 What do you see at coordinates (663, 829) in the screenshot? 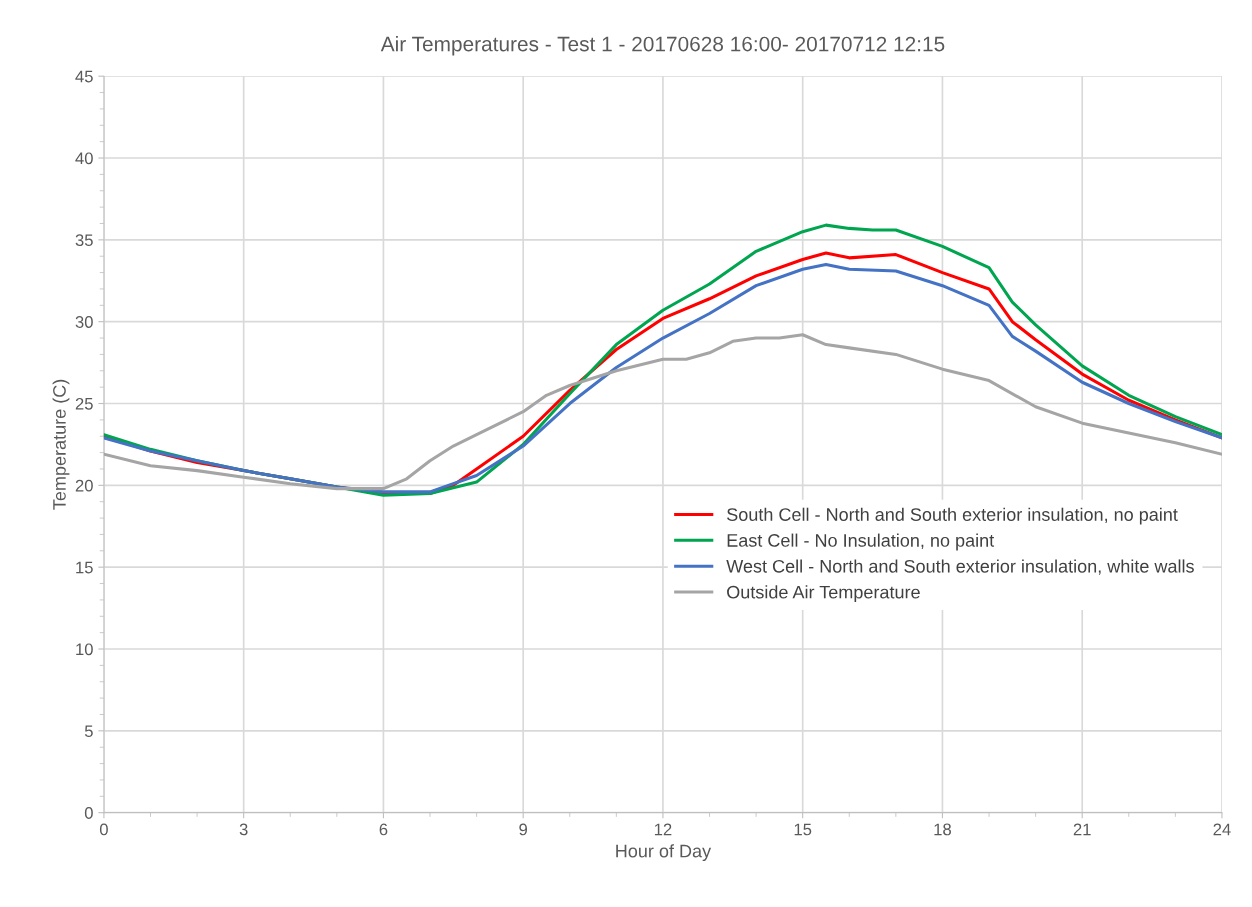
I see `x-tick-label: 12` at bounding box center [663, 829].